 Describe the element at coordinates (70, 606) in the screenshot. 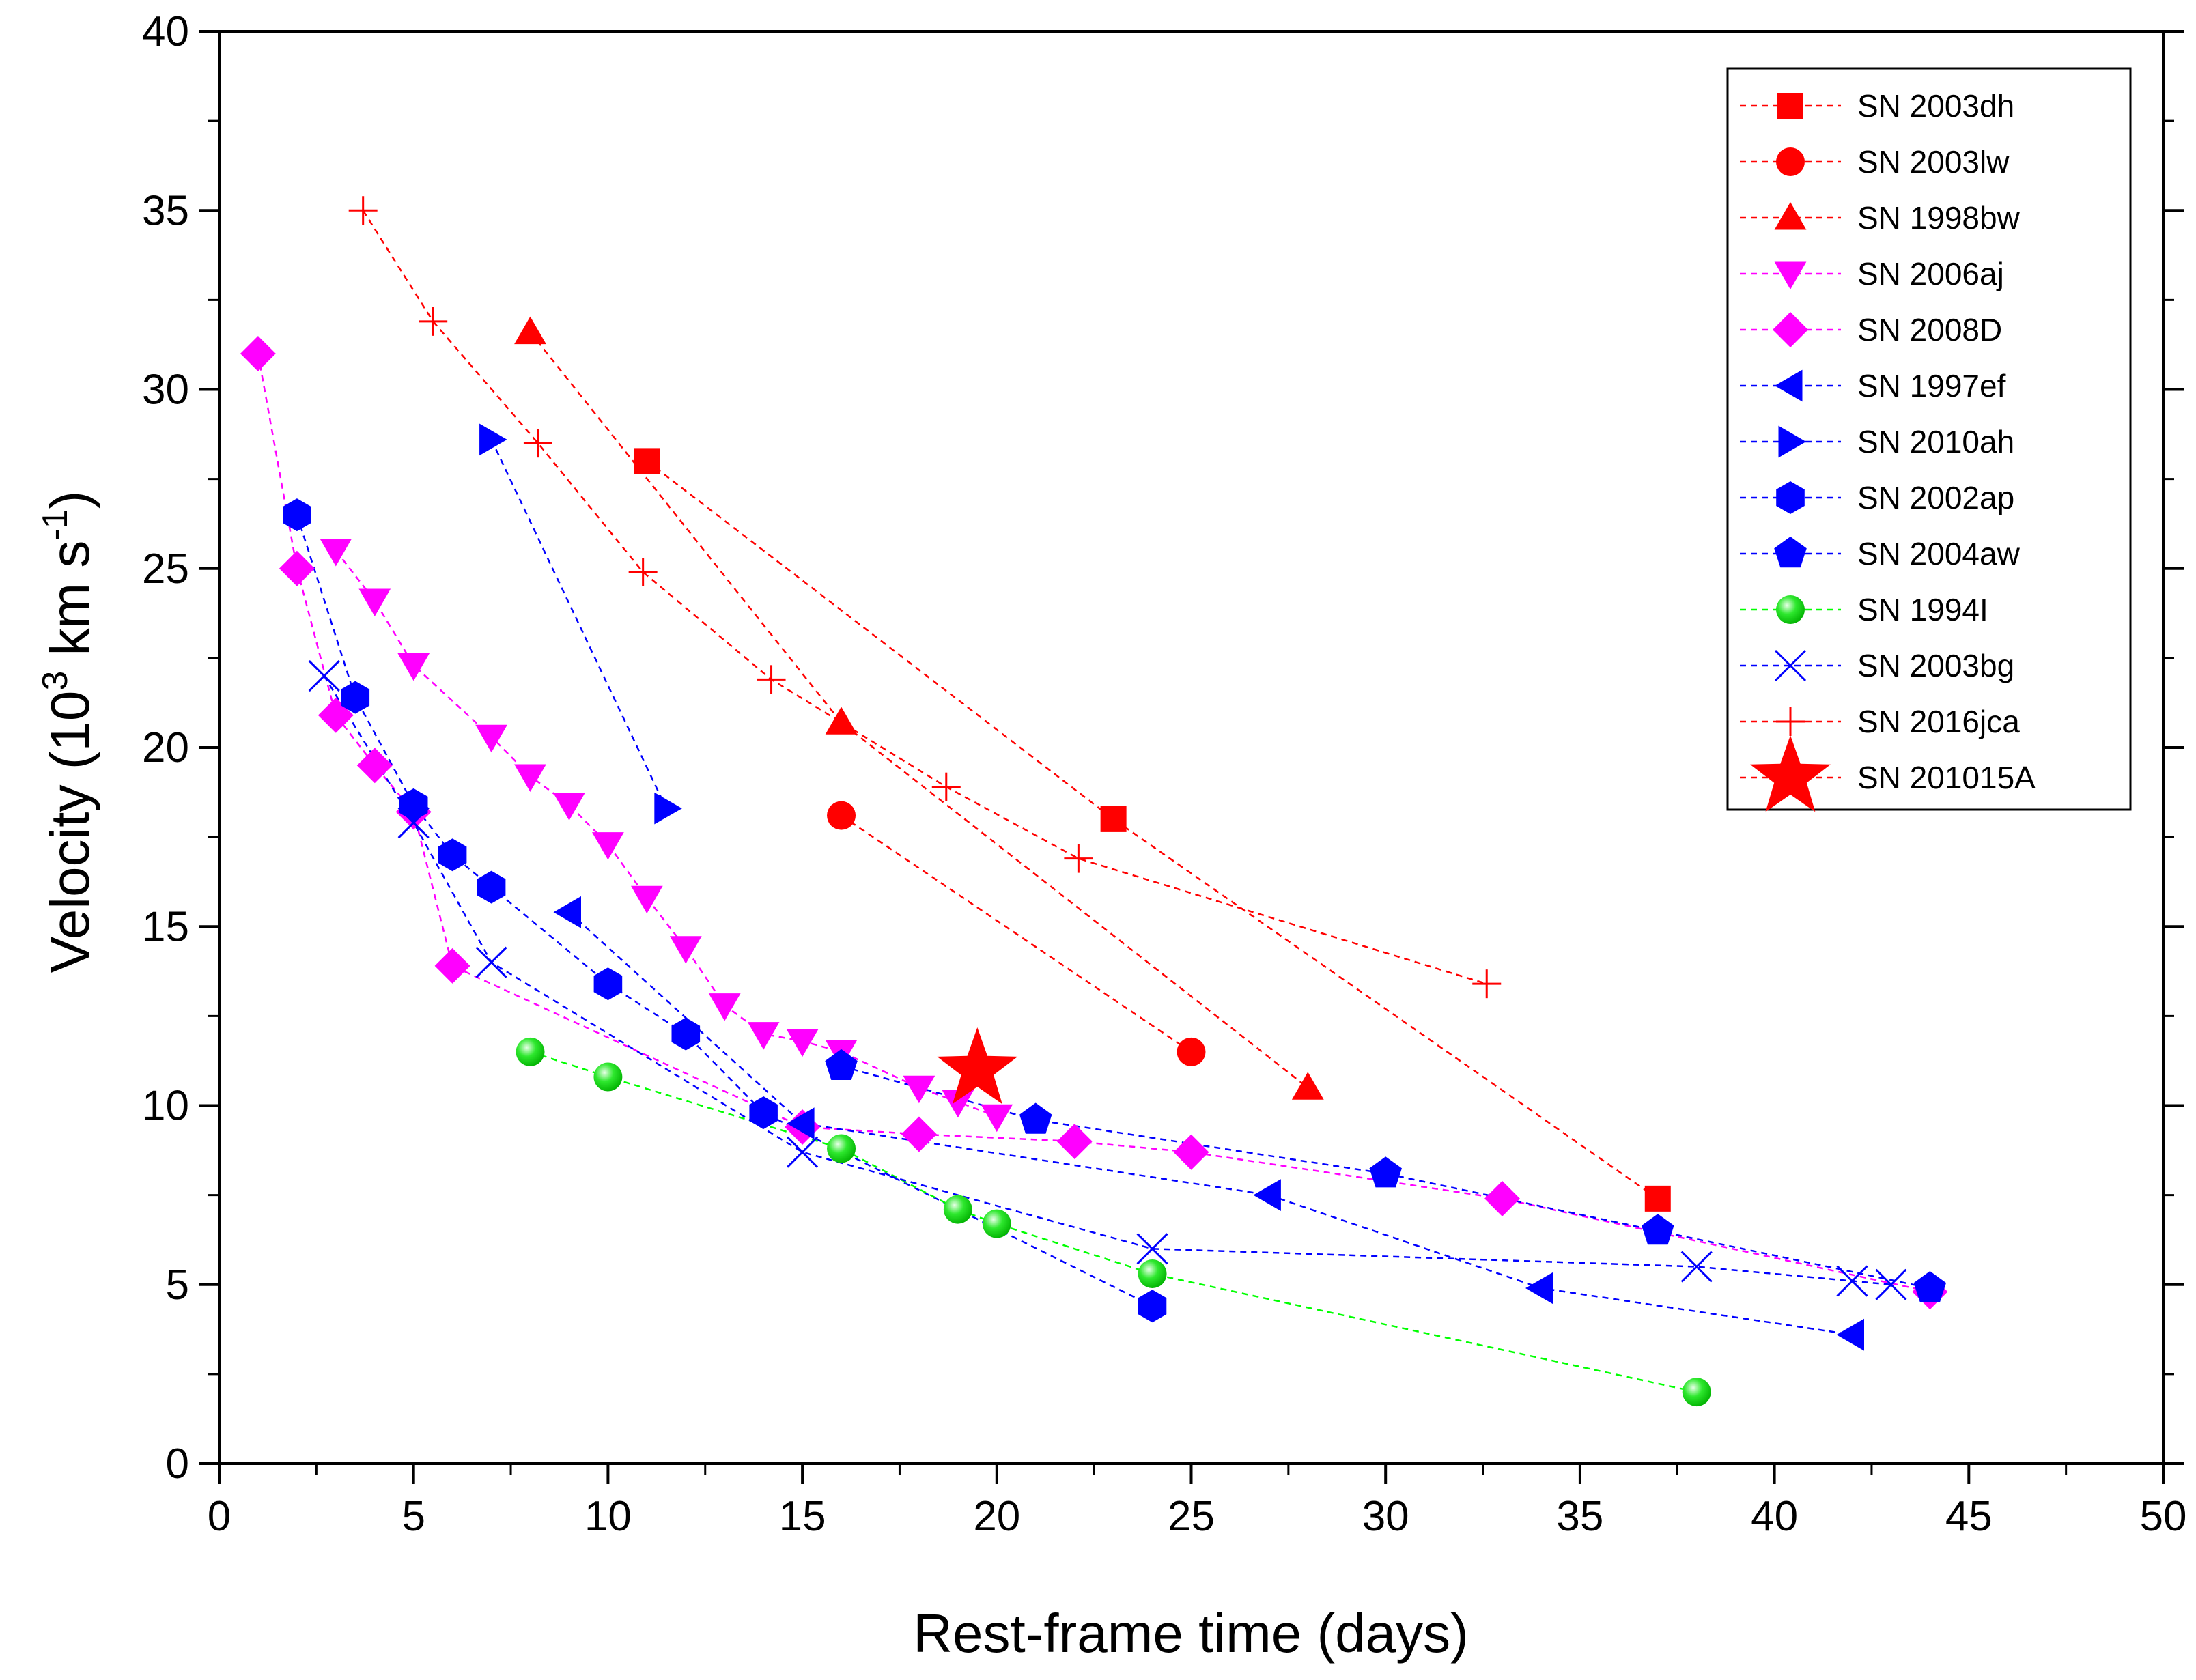

I see `y-axis-title-mid: km s` at that location.